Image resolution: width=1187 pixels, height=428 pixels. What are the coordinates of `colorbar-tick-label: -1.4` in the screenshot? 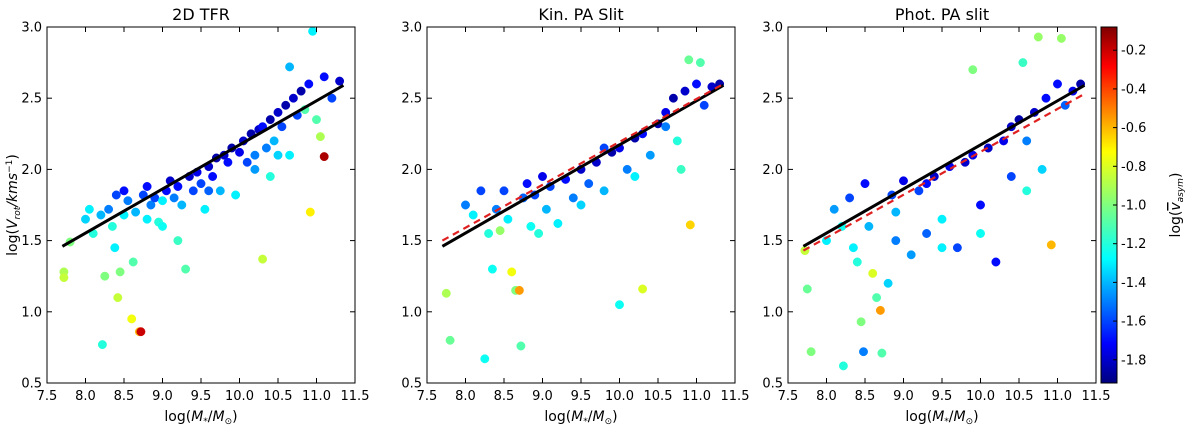 It's located at (1133, 283).